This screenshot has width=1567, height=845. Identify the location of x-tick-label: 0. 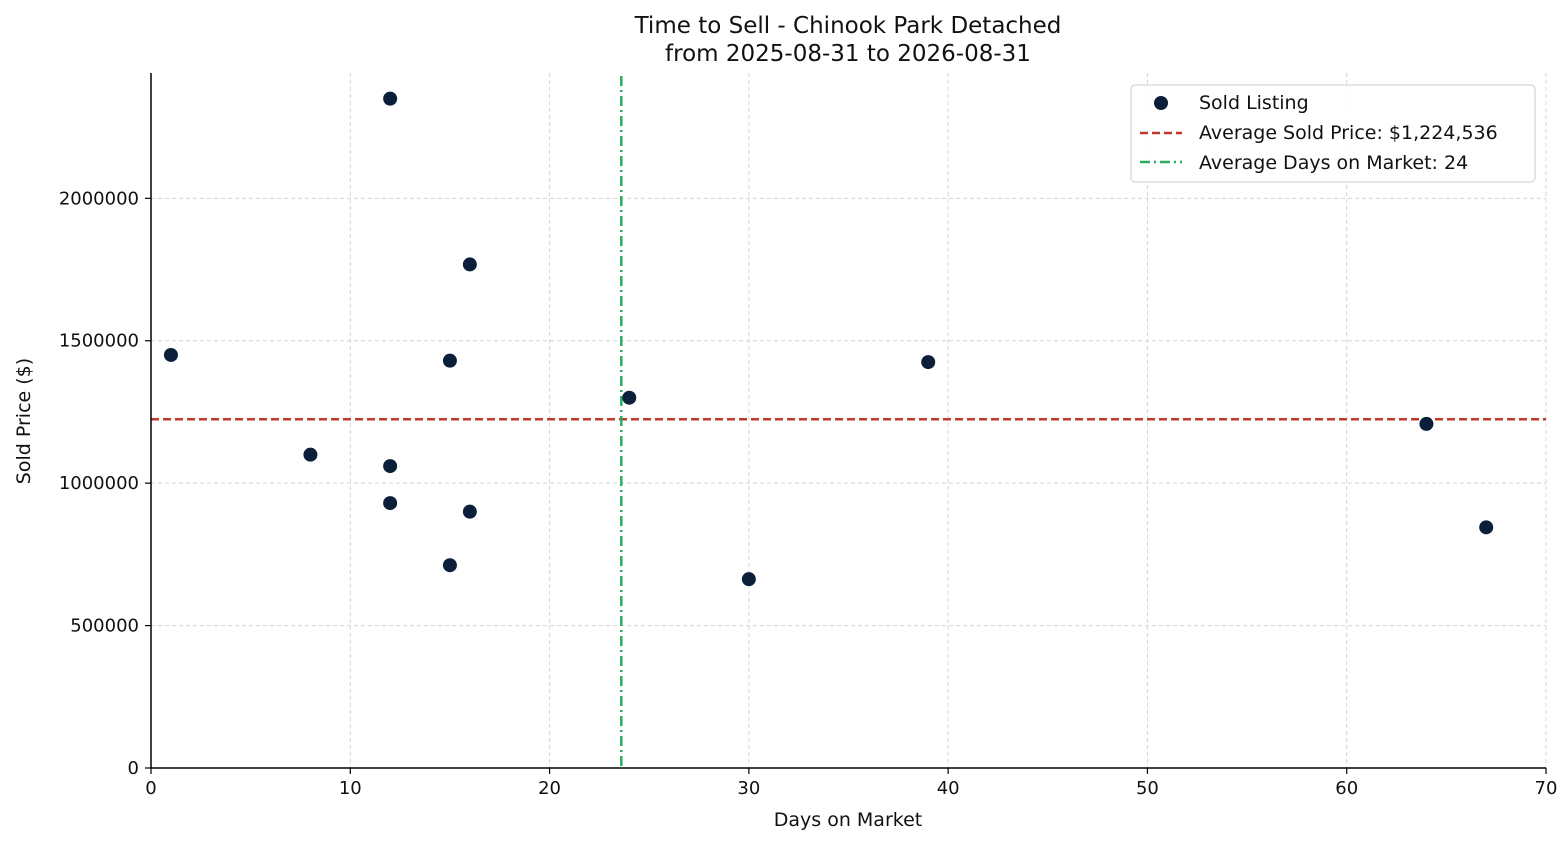
(150, 788).